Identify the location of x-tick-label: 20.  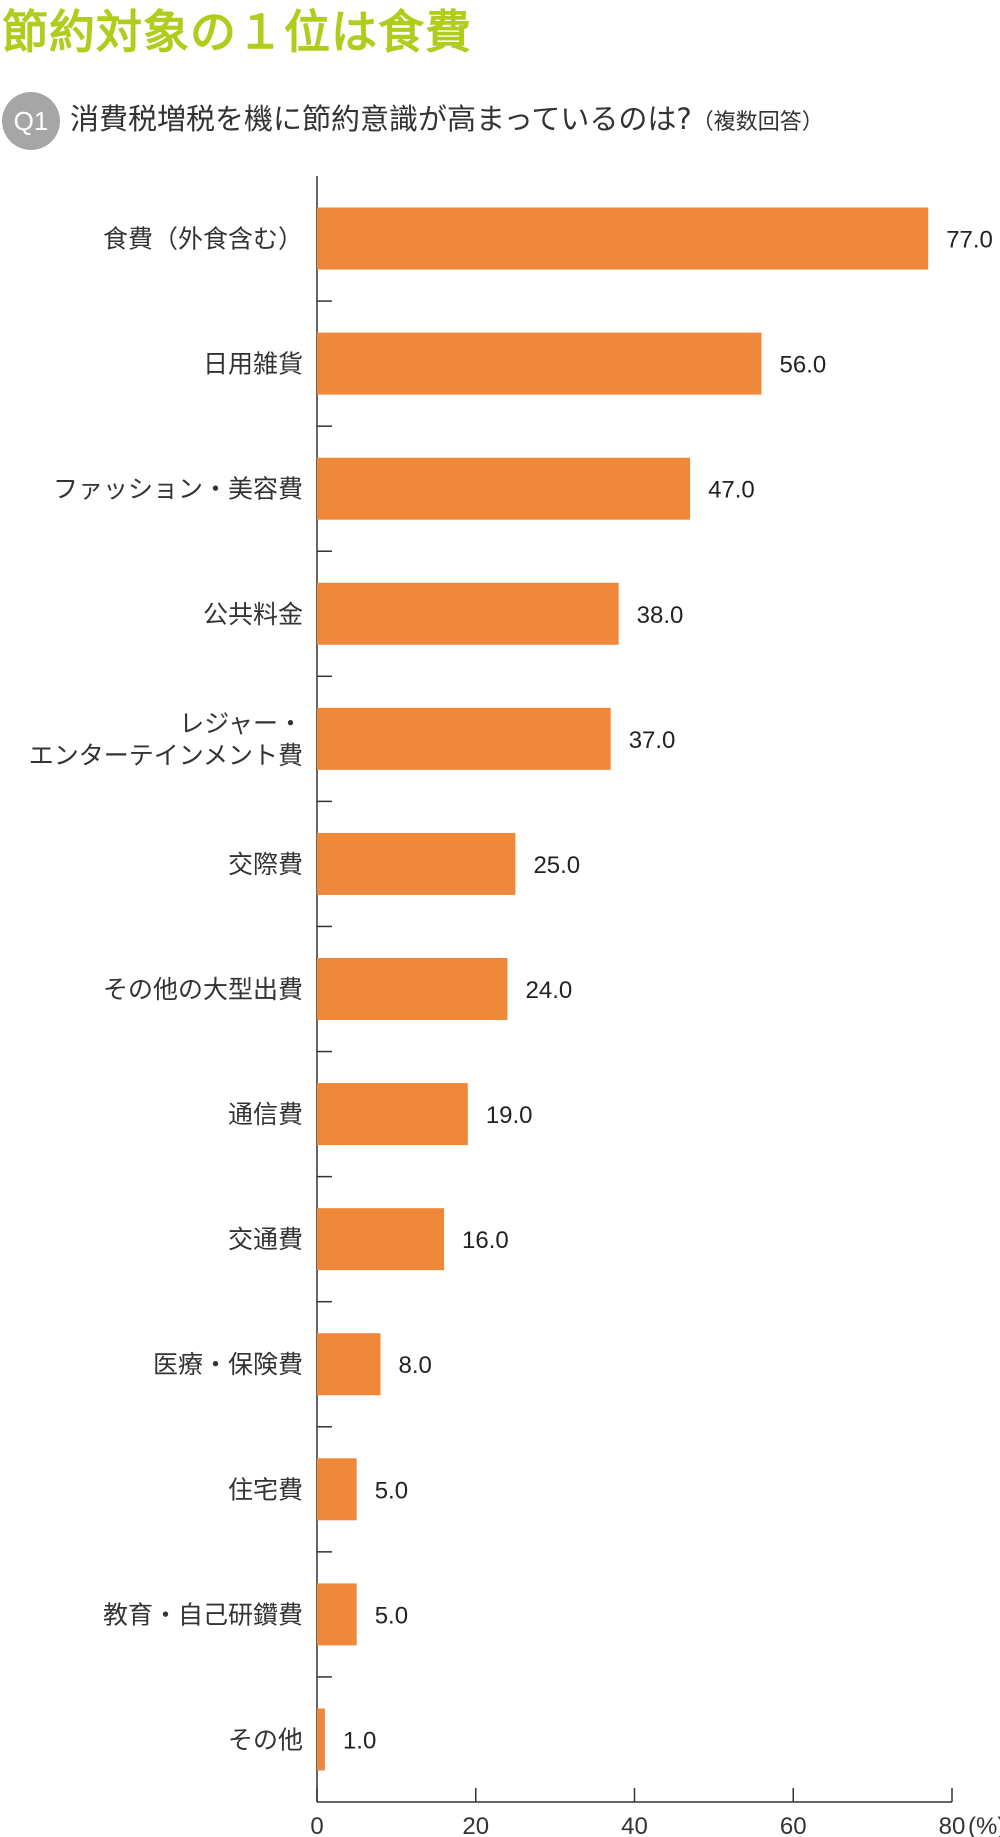
(475, 1825).